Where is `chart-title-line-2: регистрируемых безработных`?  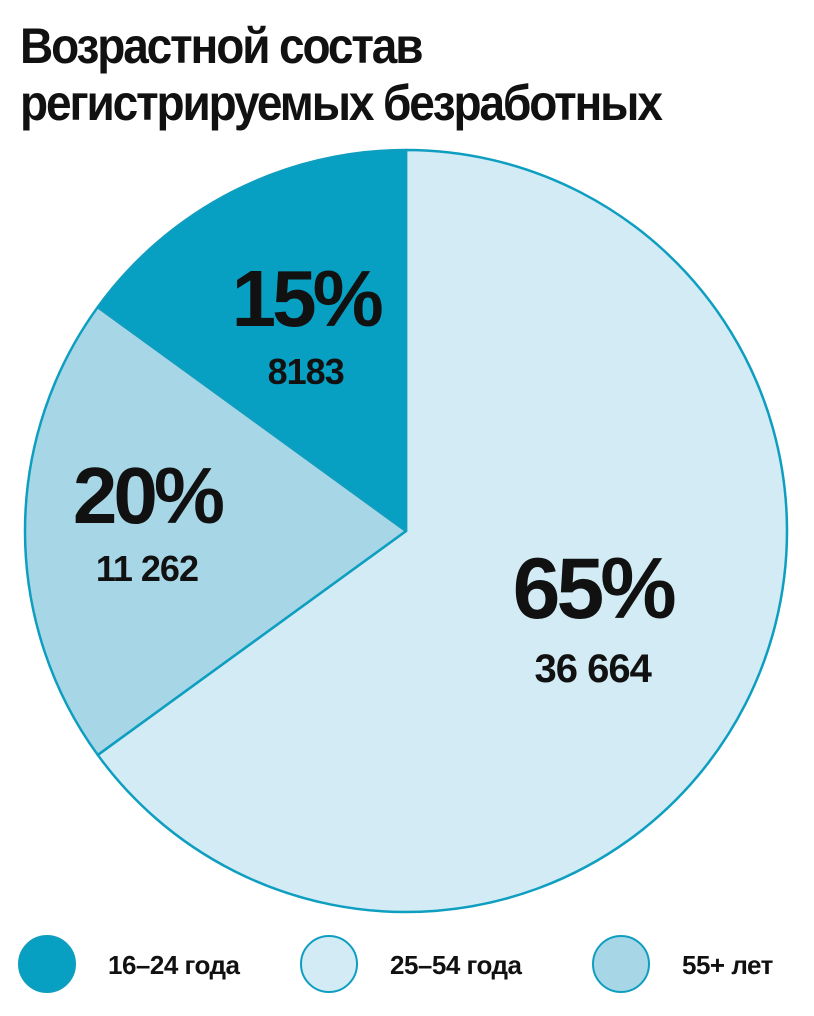 chart-title-line-2: регистрируемых безработных is located at coordinates (341, 103).